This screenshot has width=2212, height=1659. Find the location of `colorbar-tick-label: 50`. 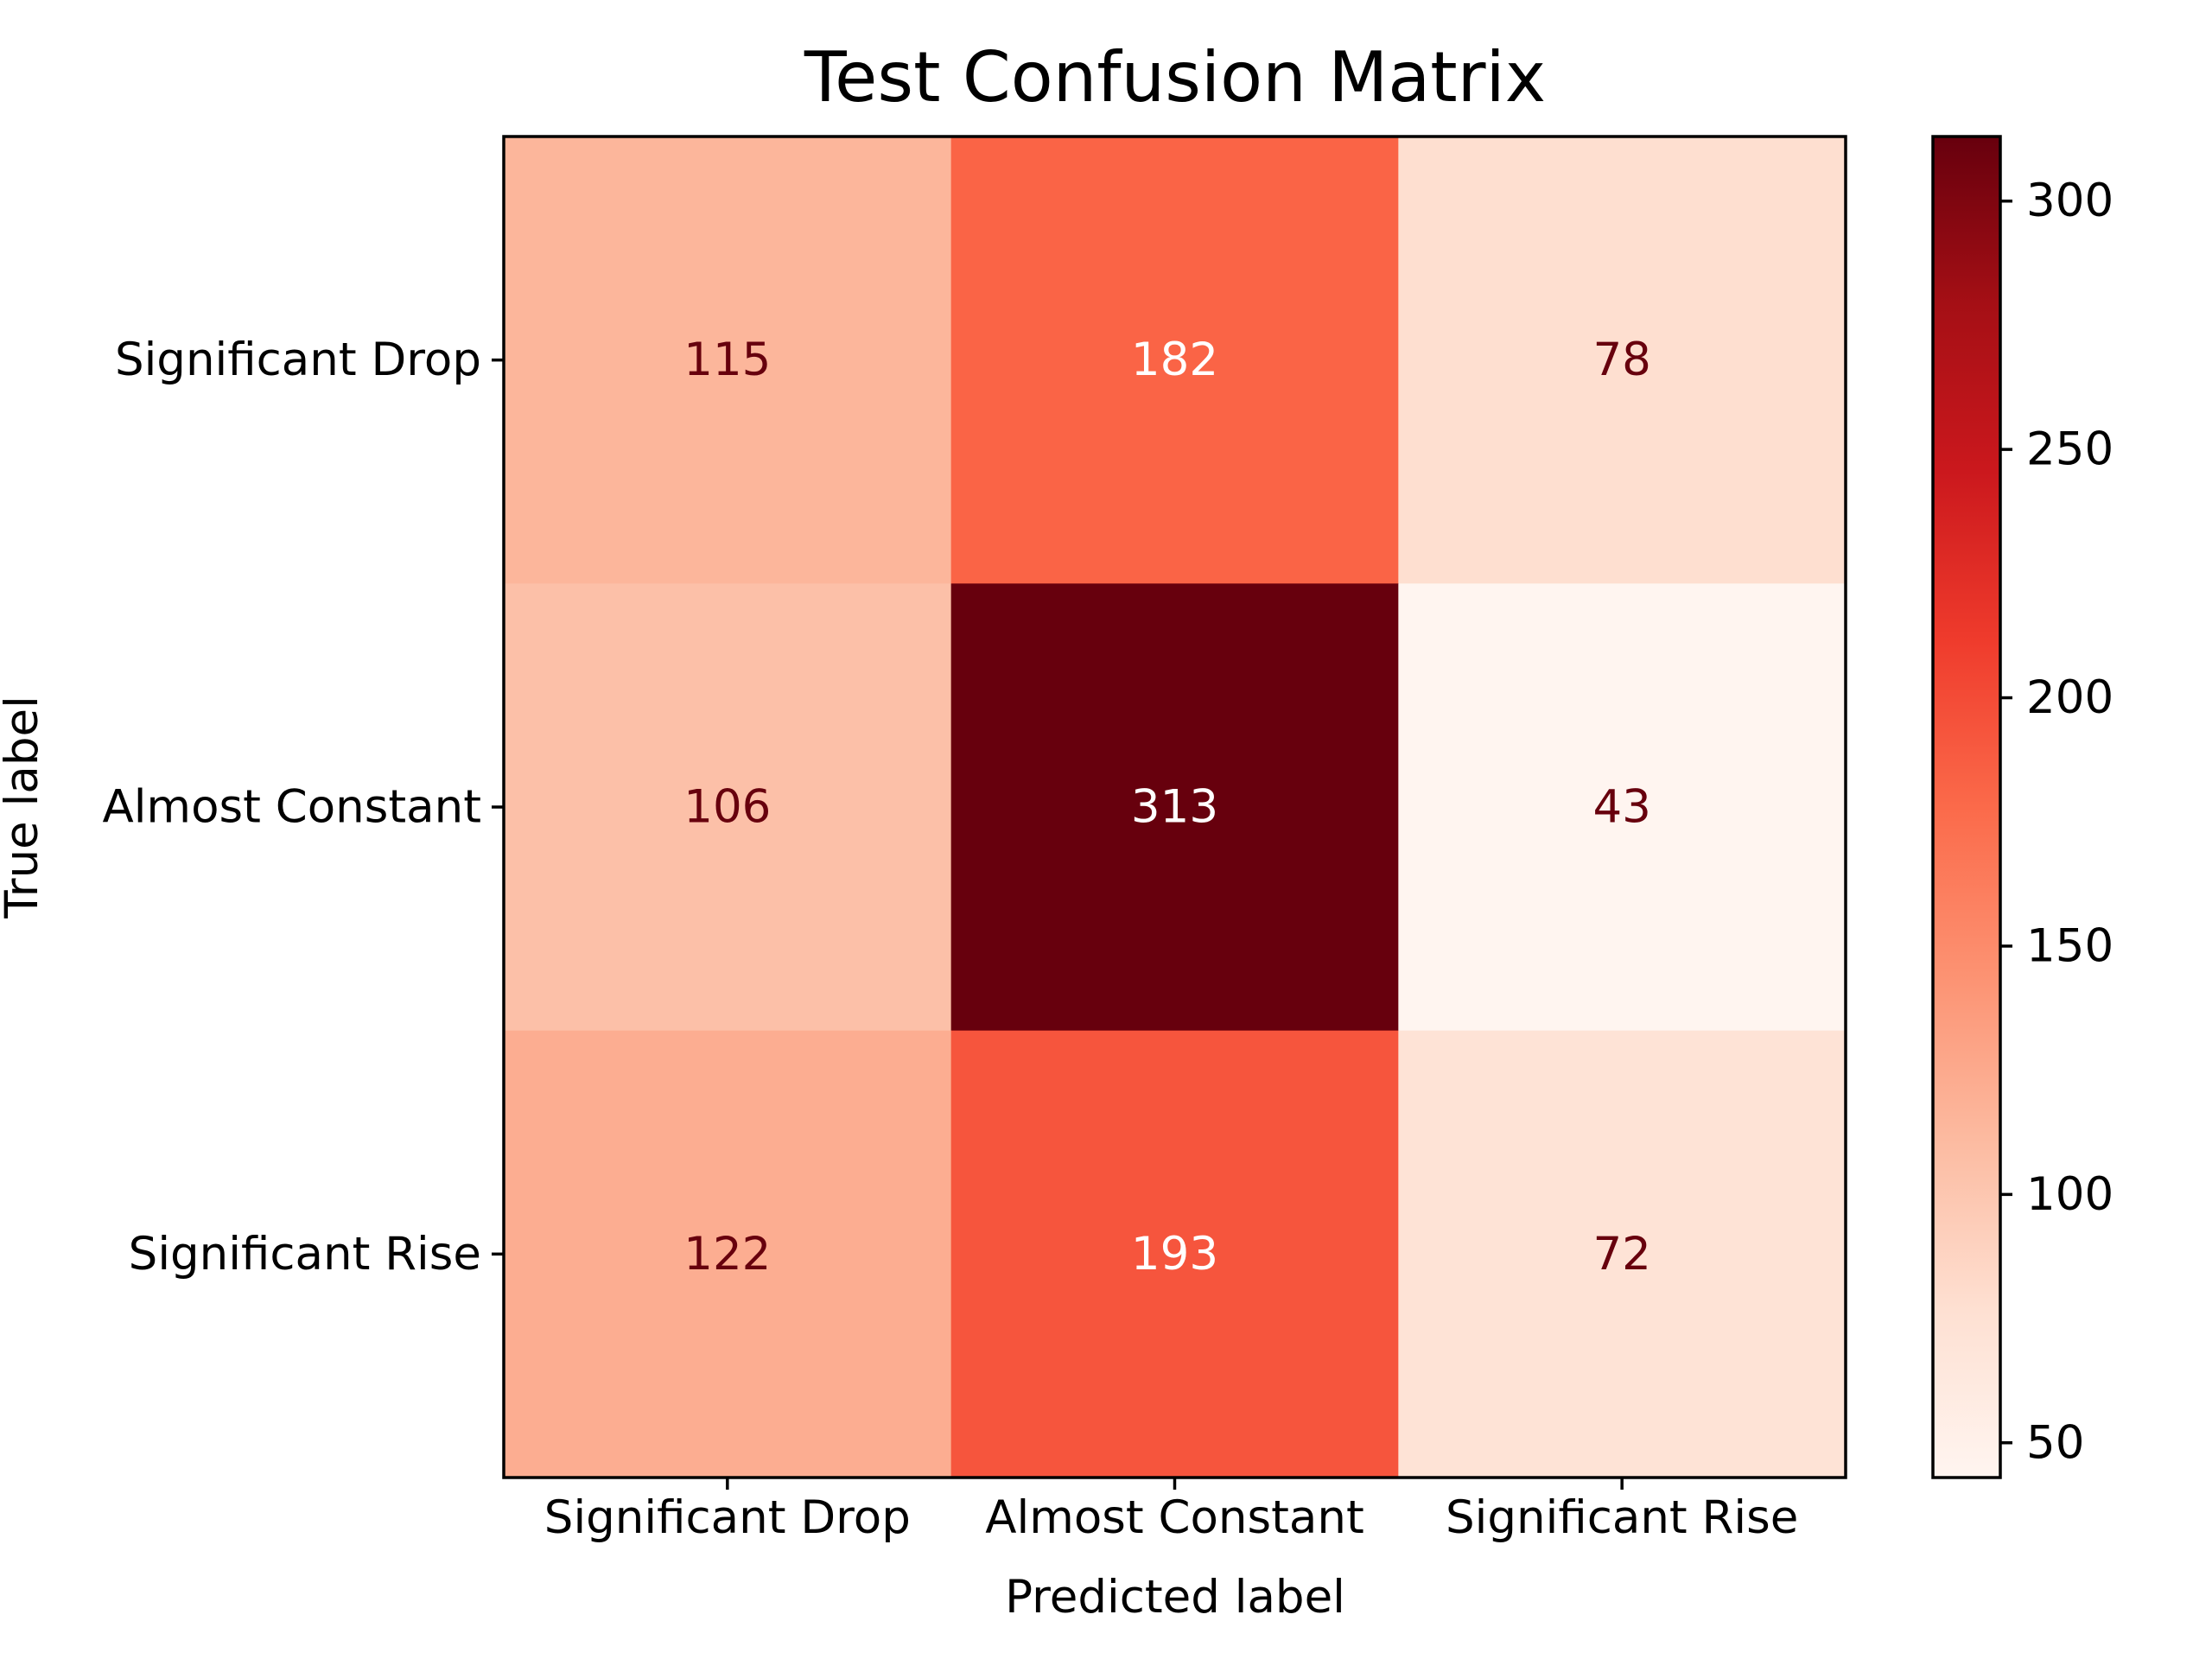

colorbar-tick-label: 50 is located at coordinates (2055, 1442).